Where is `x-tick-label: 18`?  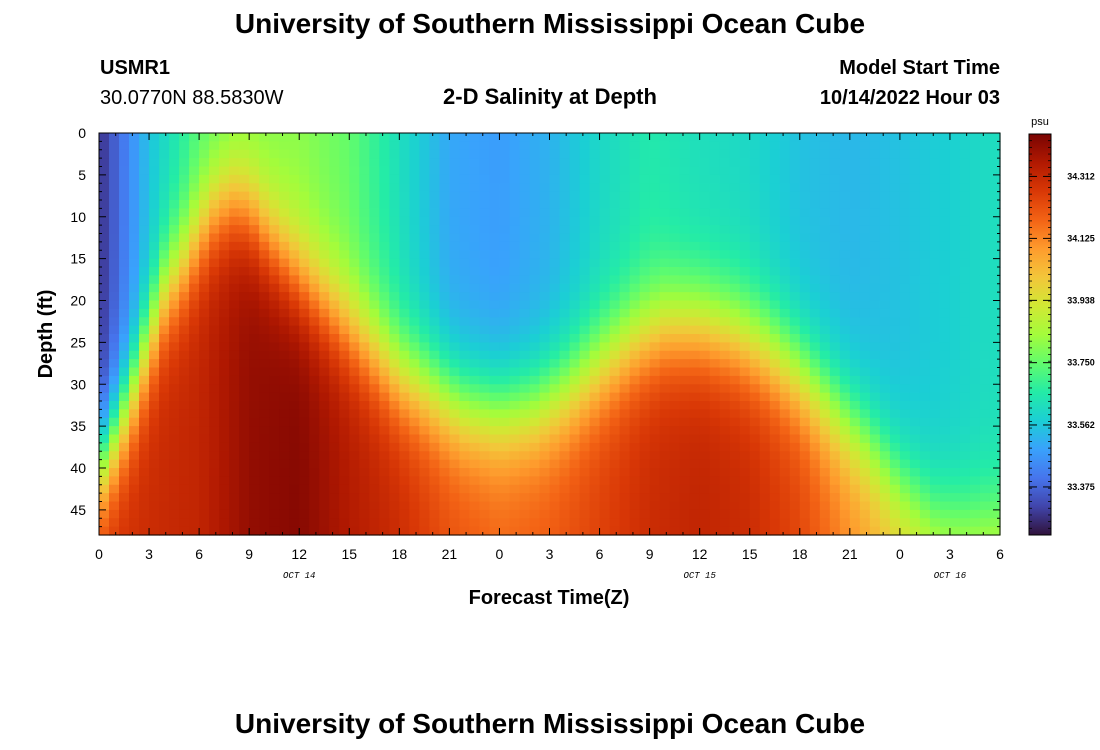
x-tick-label: 18 is located at coordinates (800, 554).